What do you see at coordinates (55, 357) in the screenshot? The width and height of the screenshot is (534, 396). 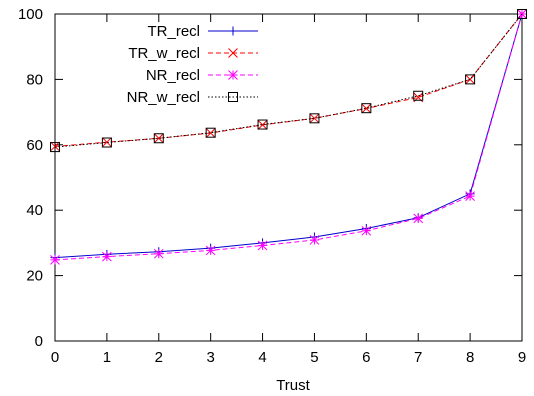 I see `x-tick-label: 0` at bounding box center [55, 357].